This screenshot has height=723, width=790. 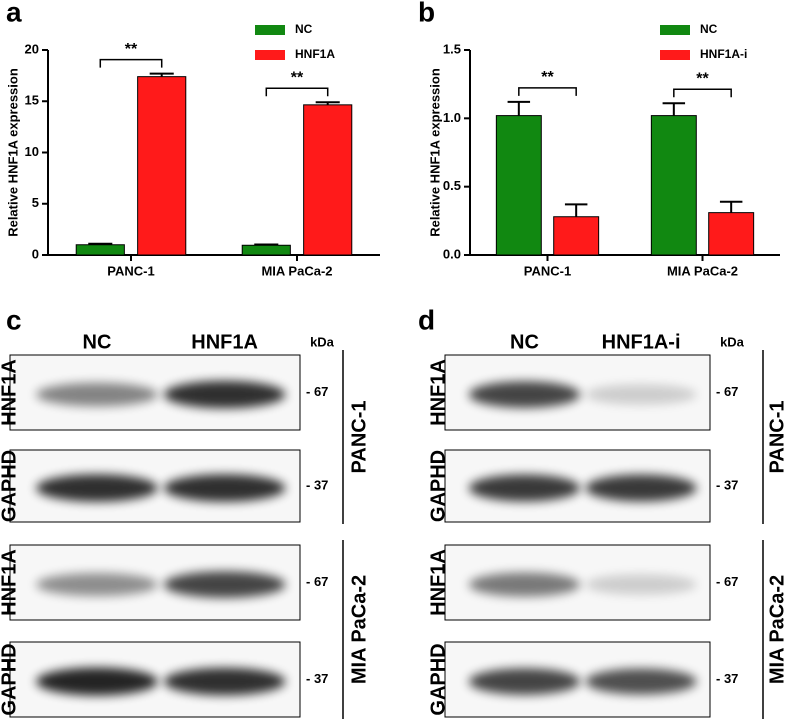 What do you see at coordinates (14, 319) in the screenshot?
I see `panel-label: c` at bounding box center [14, 319].